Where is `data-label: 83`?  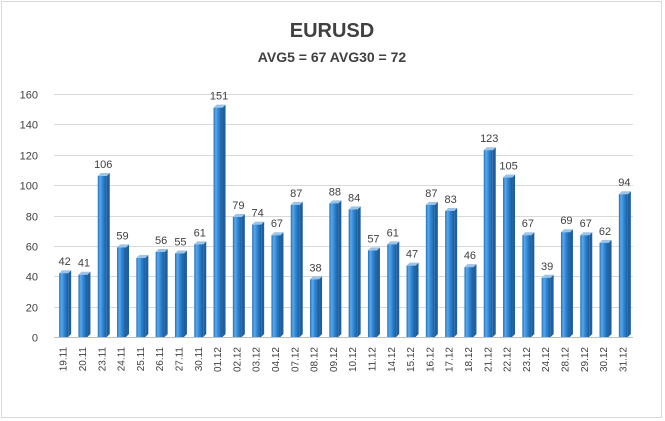 data-label: 83 is located at coordinates (451, 200).